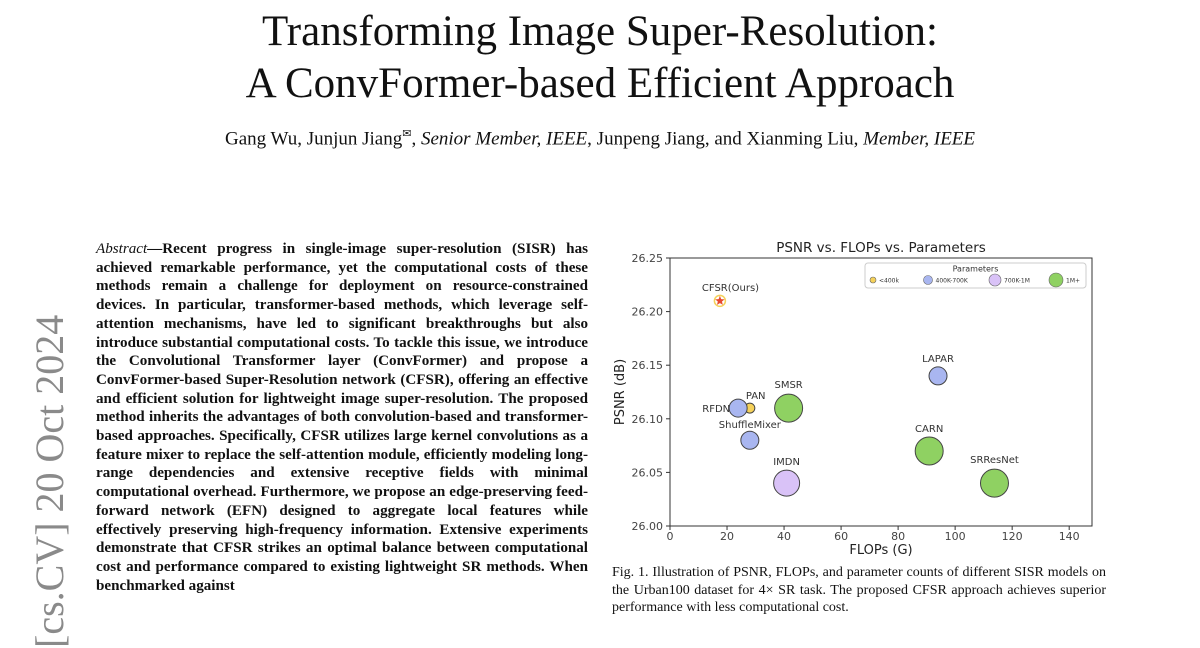 The height and width of the screenshot is (648, 1200). What do you see at coordinates (1073, 281) in the screenshot?
I see `legend-entry: 1M+` at bounding box center [1073, 281].